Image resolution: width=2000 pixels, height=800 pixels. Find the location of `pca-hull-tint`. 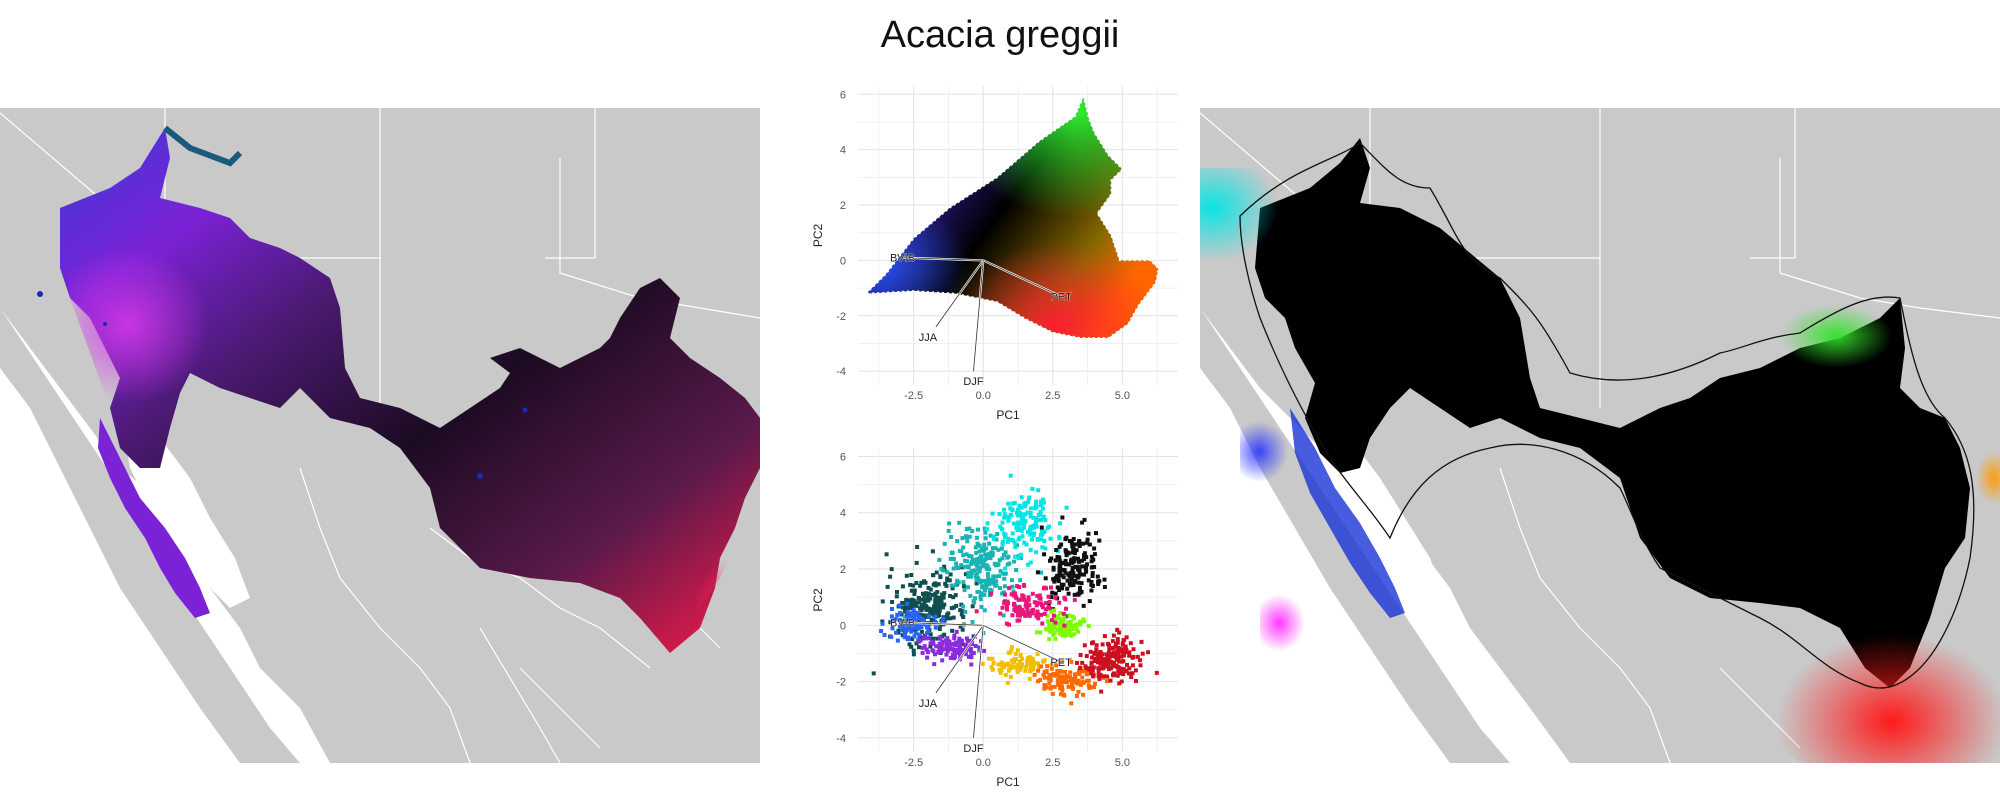

pca-hull-tint is located at coordinates (1012, 217).